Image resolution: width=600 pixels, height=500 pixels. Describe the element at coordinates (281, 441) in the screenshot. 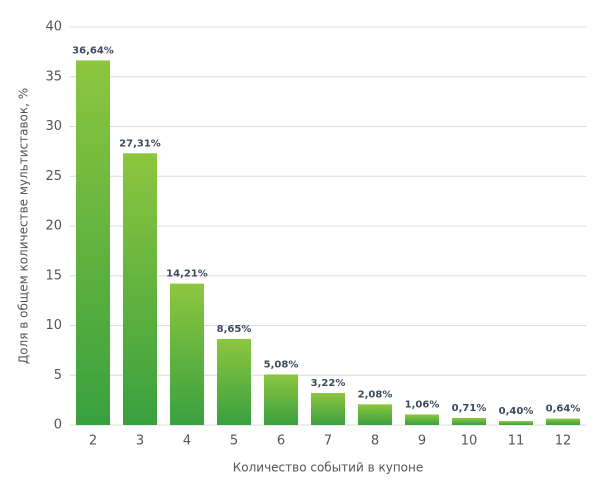

I see `x-tick-label: 6` at that location.